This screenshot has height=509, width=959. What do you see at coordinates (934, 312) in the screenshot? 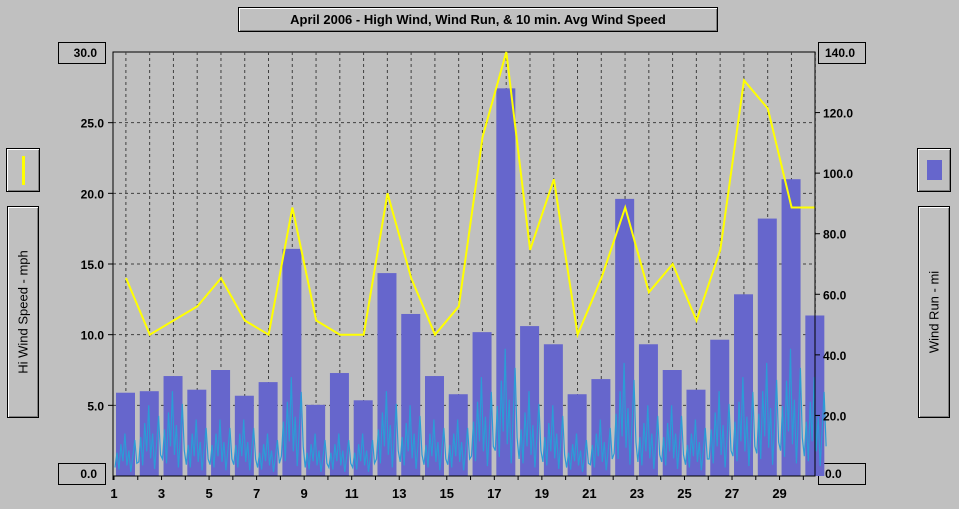
I see `right-axis-title-box: Wind Run - mi` at bounding box center [934, 312].